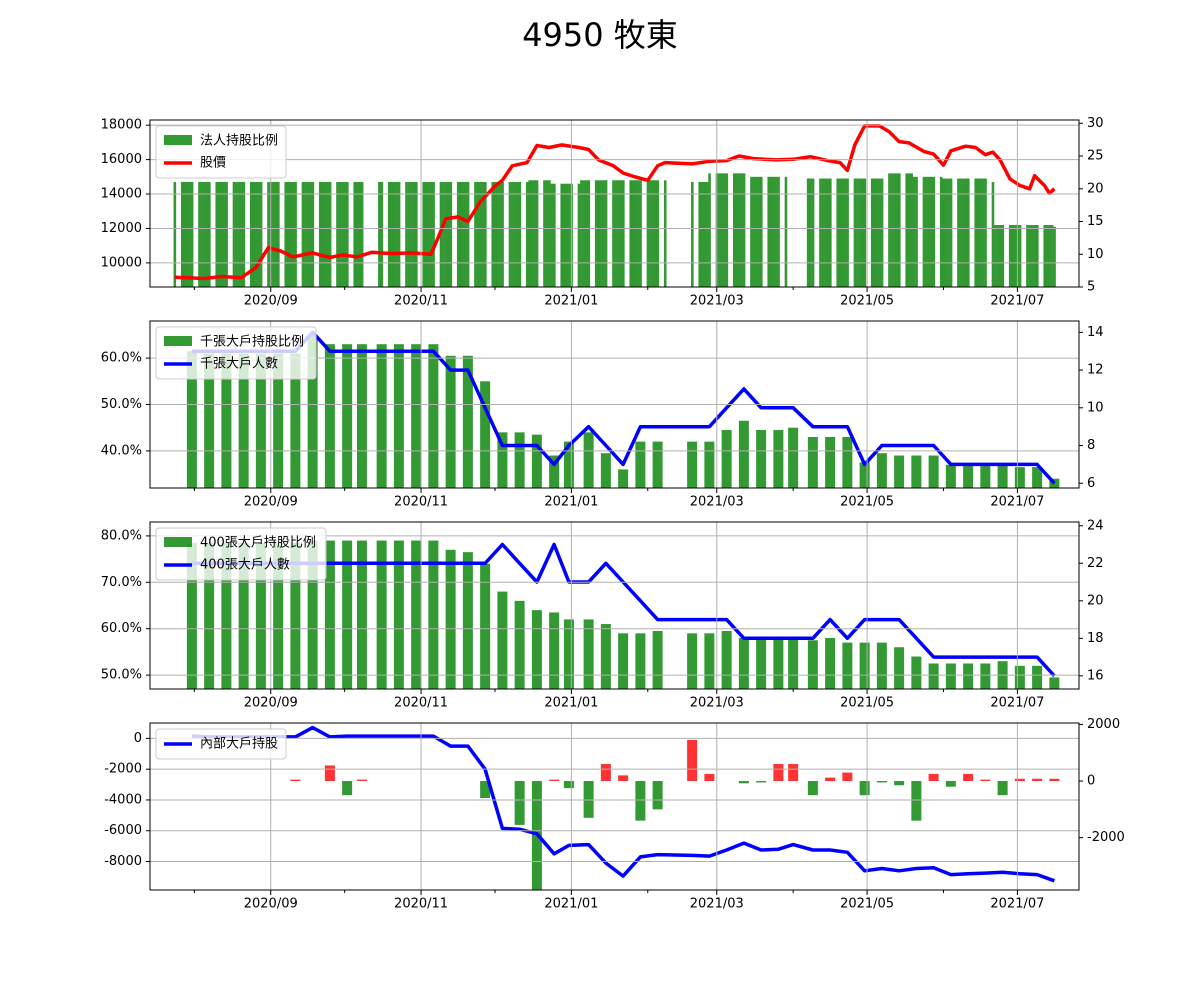  What do you see at coordinates (258, 543) in the screenshot?
I see `legend-label: 400張大戶持股比例` at bounding box center [258, 543].